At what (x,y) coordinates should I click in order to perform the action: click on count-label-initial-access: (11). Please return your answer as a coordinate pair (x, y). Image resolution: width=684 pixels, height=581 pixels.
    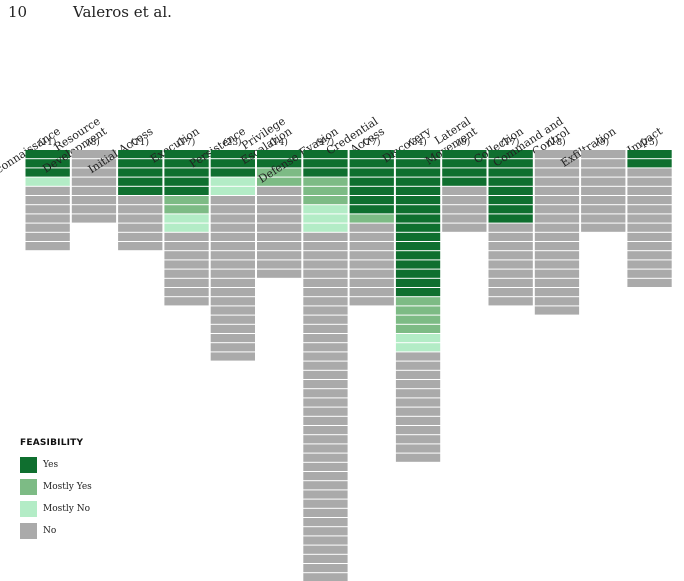
    Looking at the image, I should click on (140, 142).